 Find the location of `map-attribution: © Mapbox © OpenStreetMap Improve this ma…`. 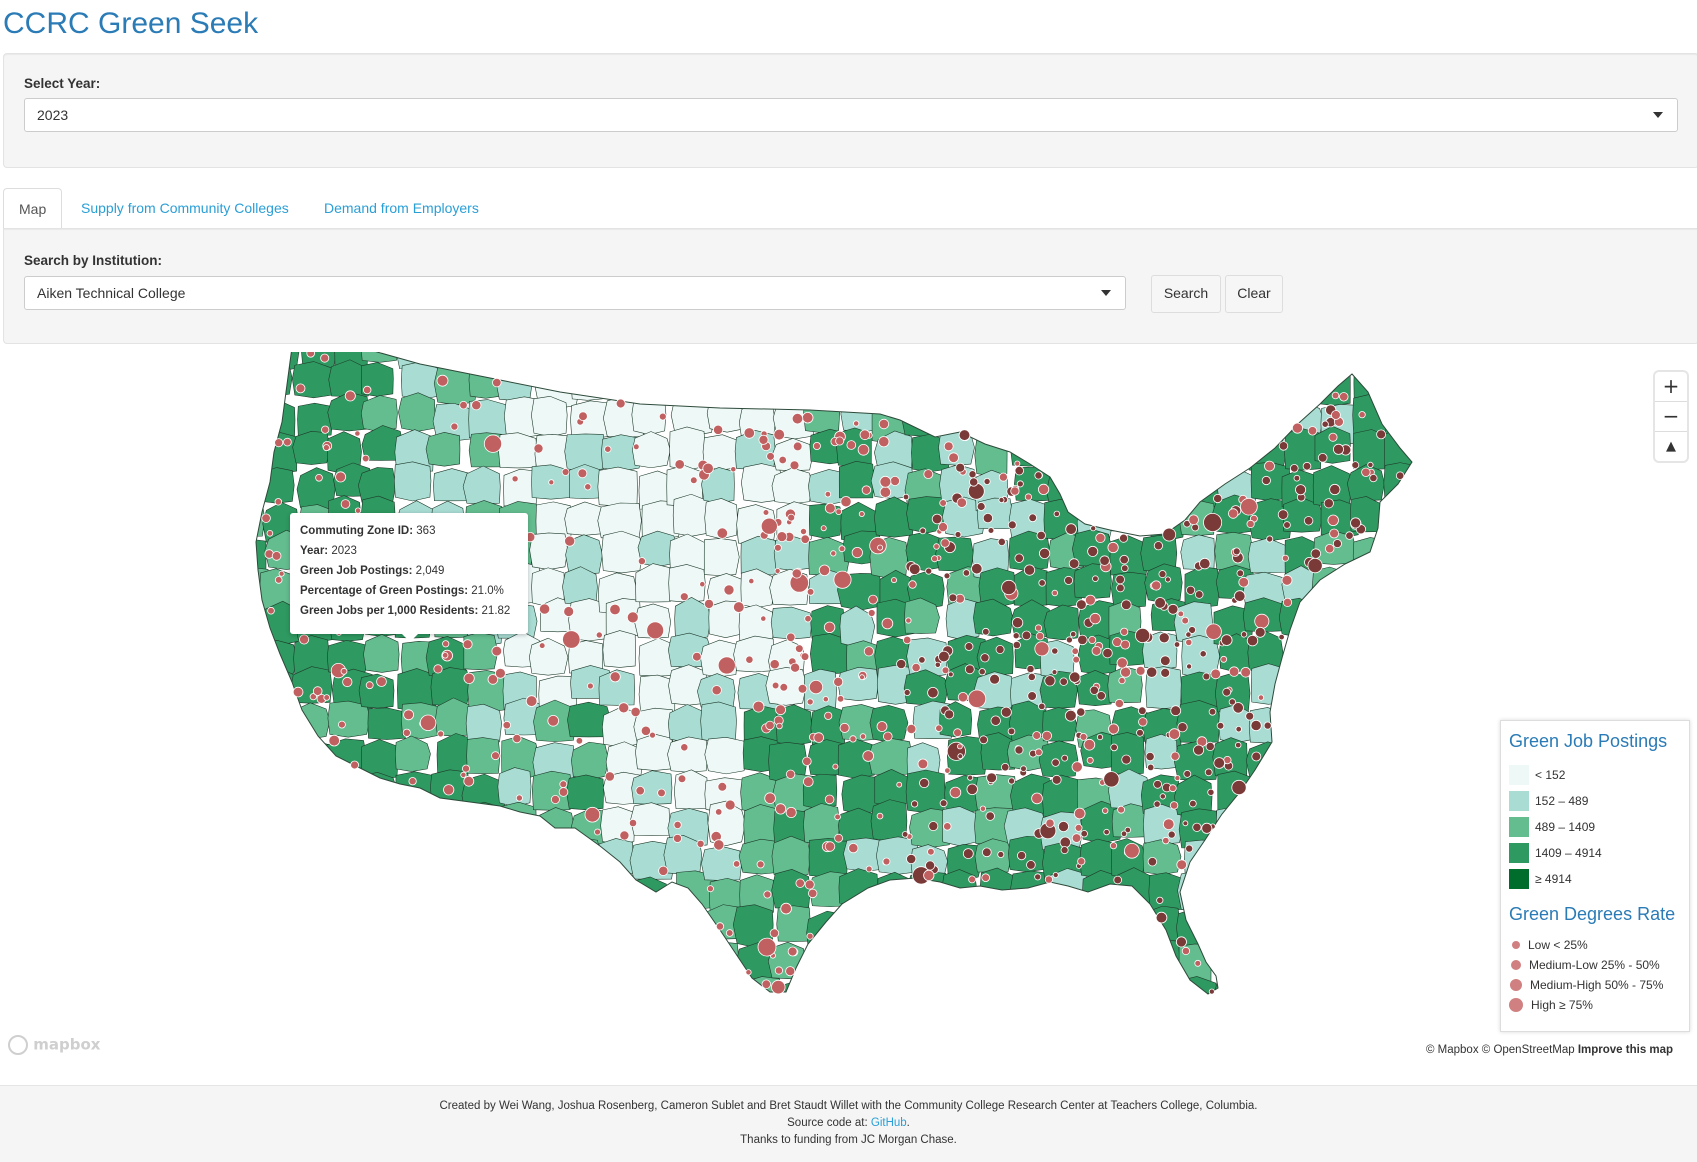

map-attribution: © Mapbox © OpenStreetMap Improve this ma… is located at coordinates (1549, 1050).